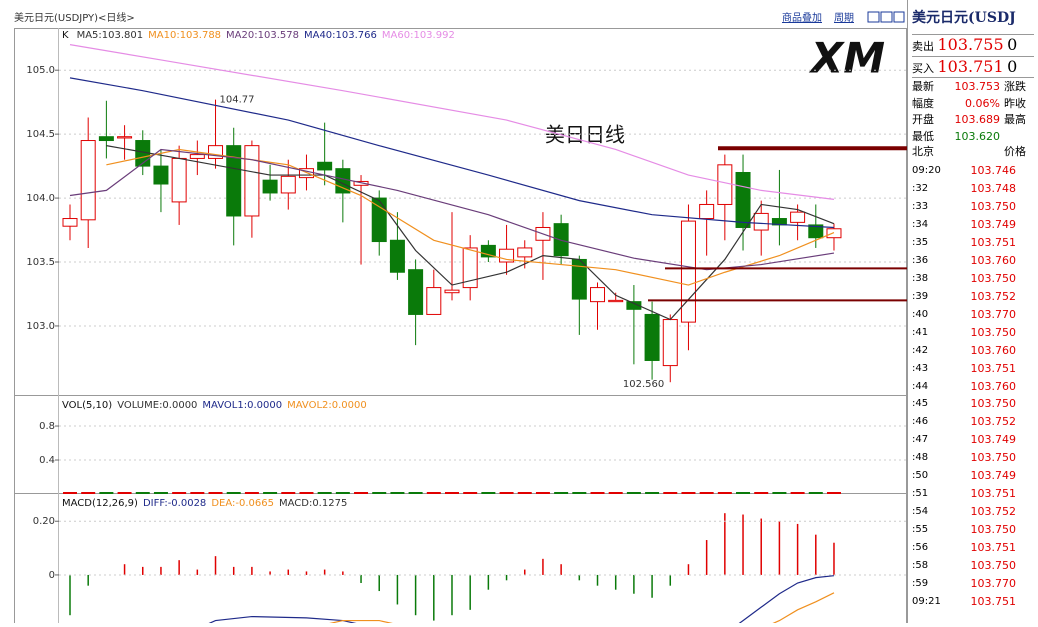 This screenshot has height=627, width=1038. Describe the element at coordinates (340, 35) in the screenshot. I see `legend-entry: MA40:103.766` at that location.